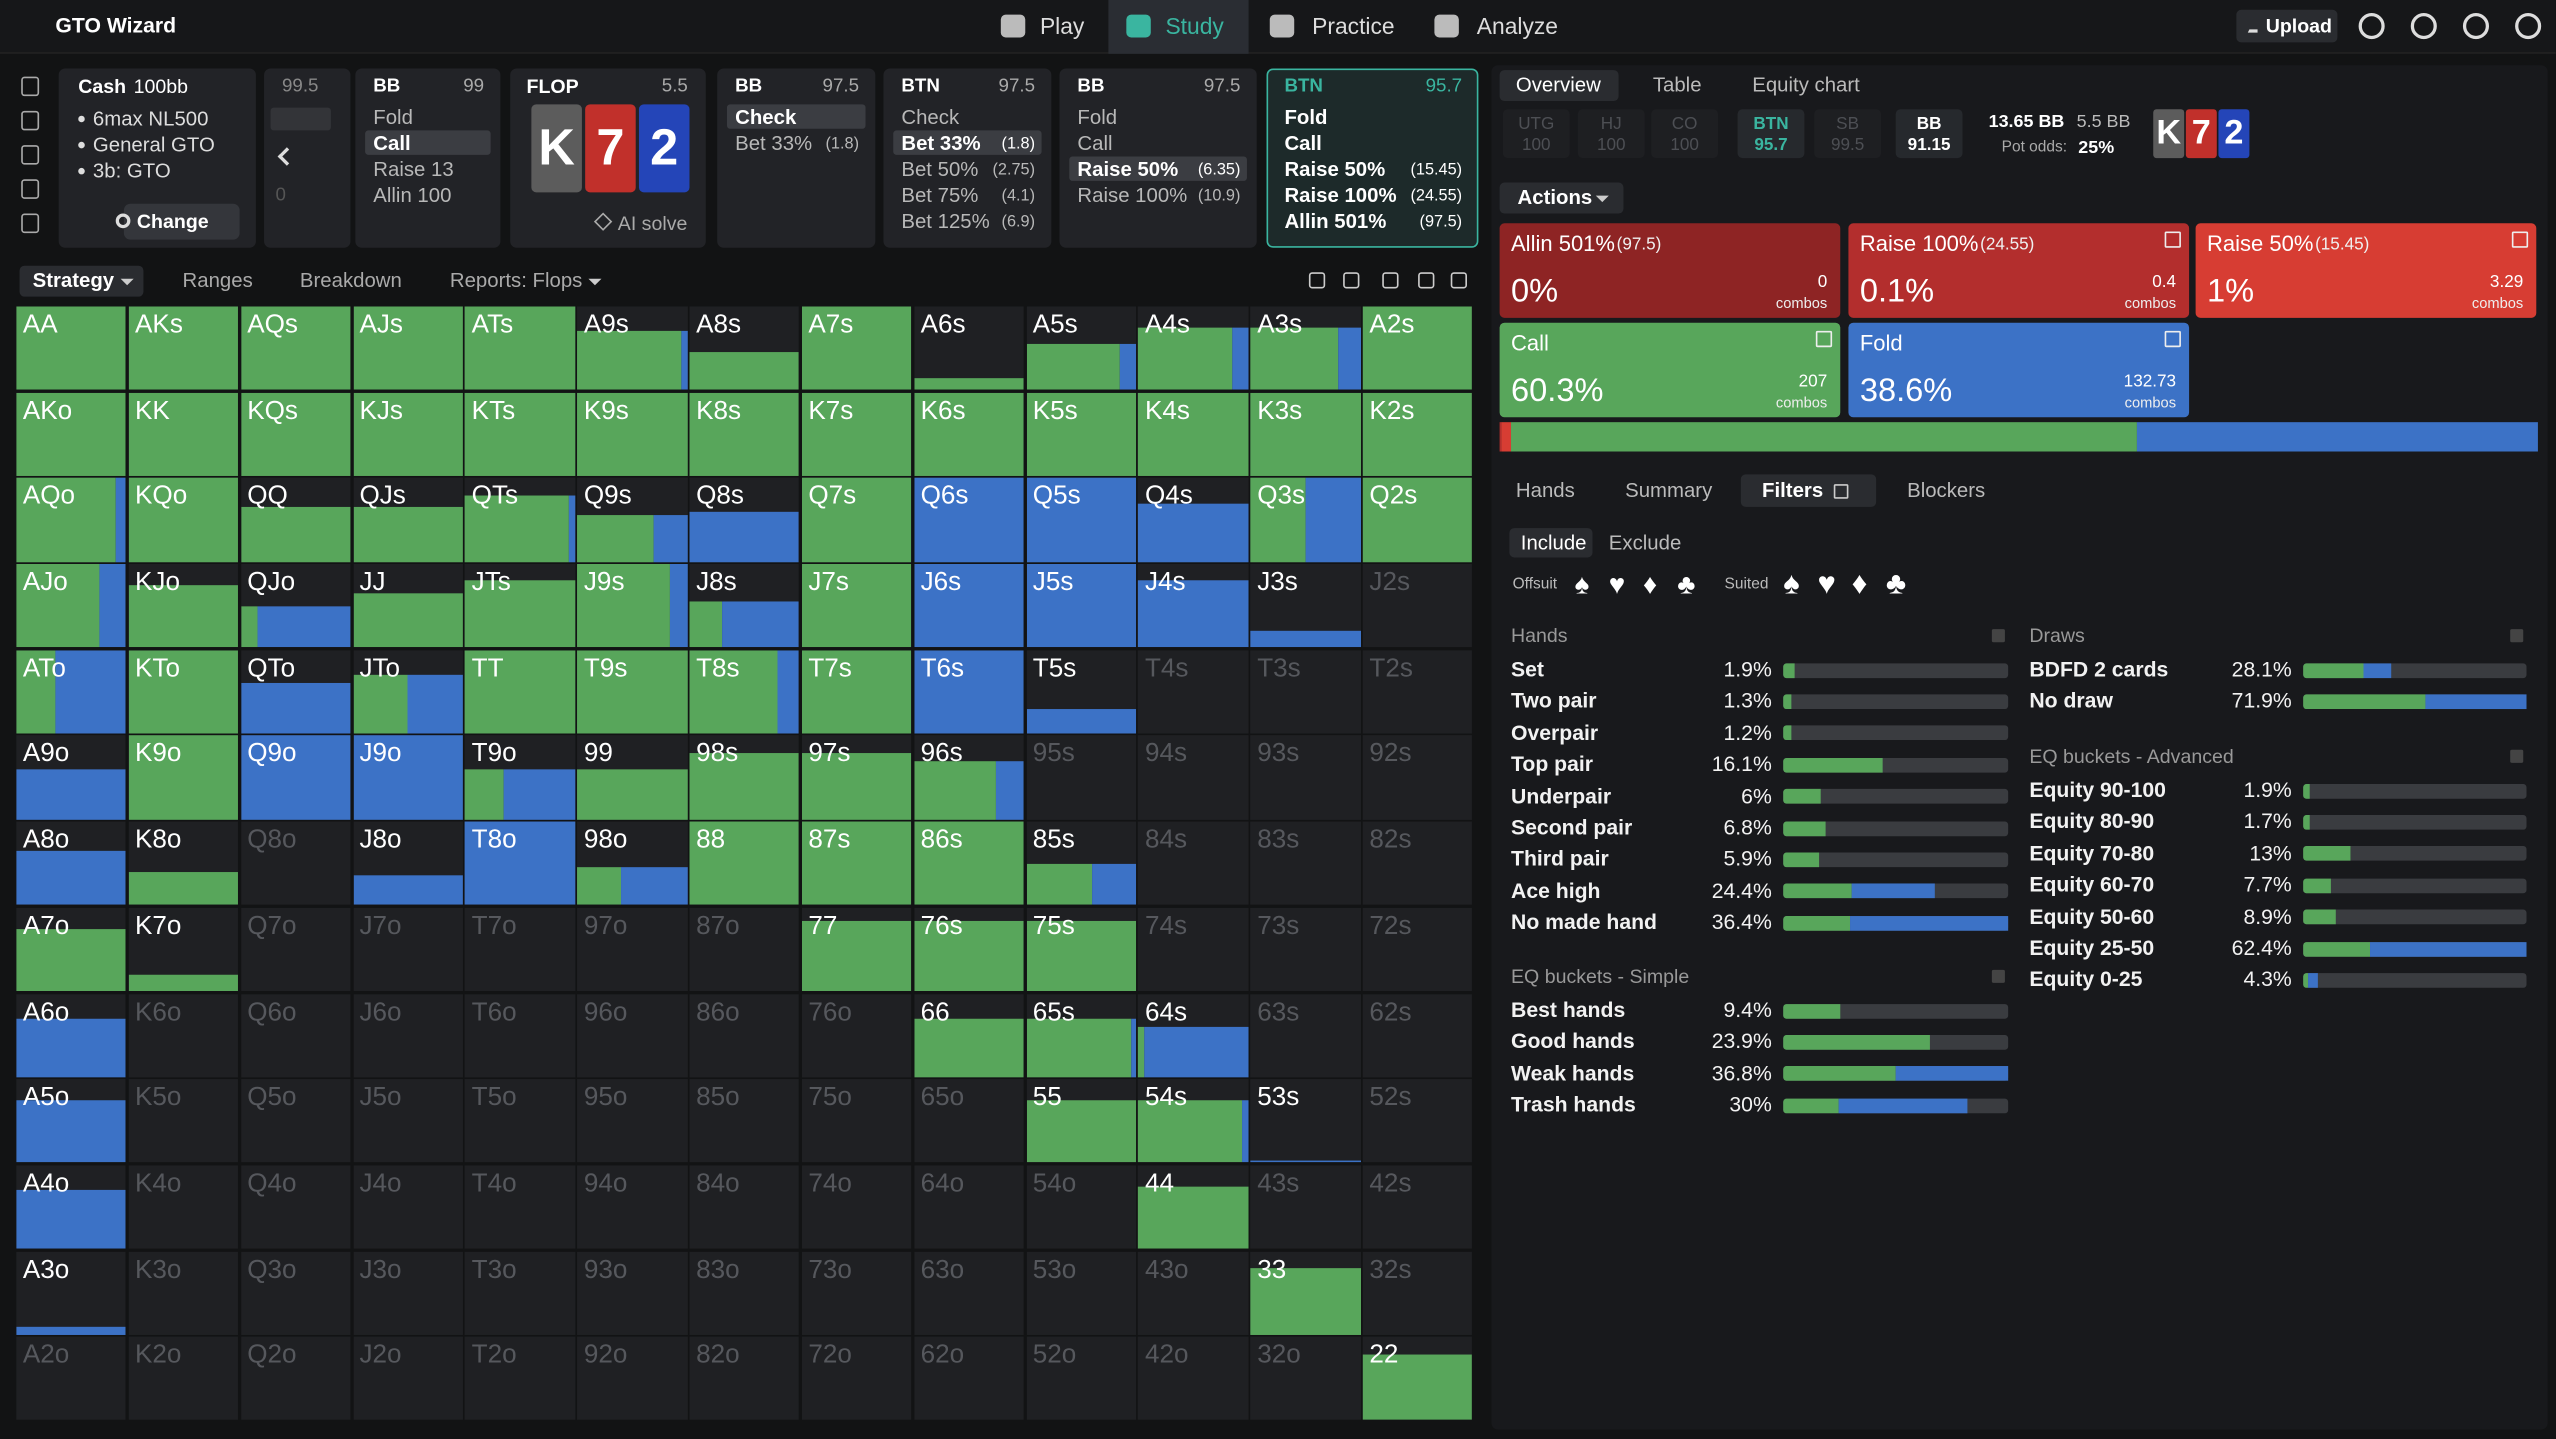  Describe the element at coordinates (183, 606) in the screenshot. I see `hand-cell: KJo` at that location.